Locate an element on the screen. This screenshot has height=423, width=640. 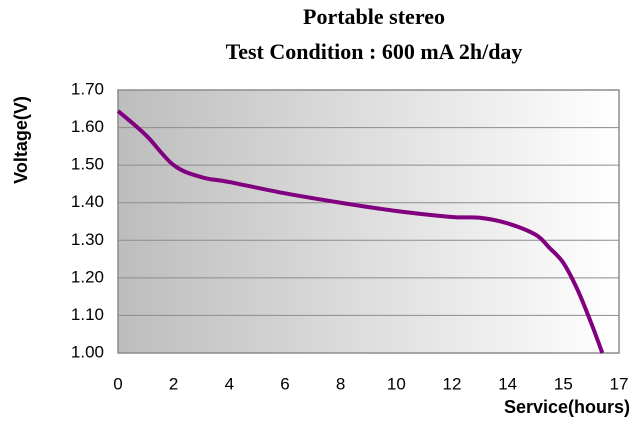
y-tick-label: 1.40 is located at coordinates (87, 201).